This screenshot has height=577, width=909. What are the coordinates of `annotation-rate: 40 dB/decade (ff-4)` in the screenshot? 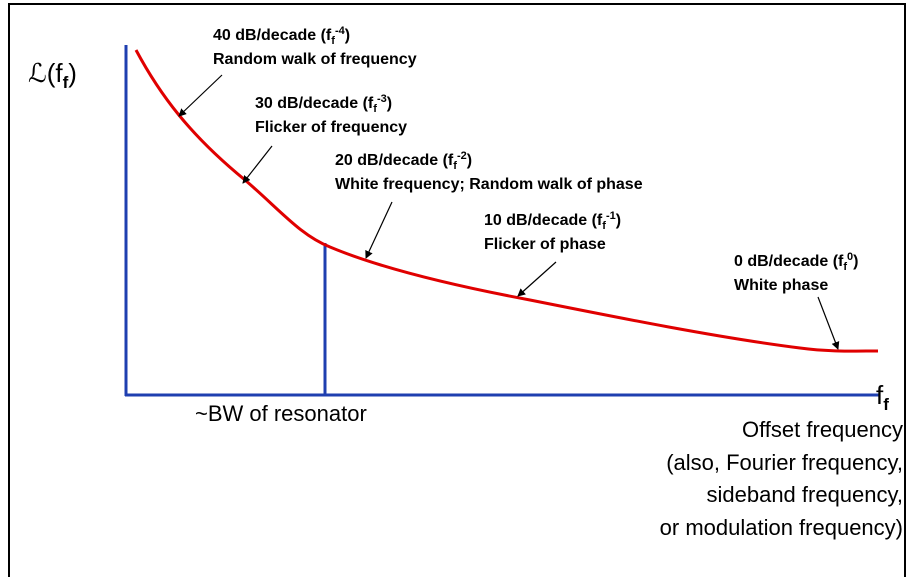 It's located at (281, 36).